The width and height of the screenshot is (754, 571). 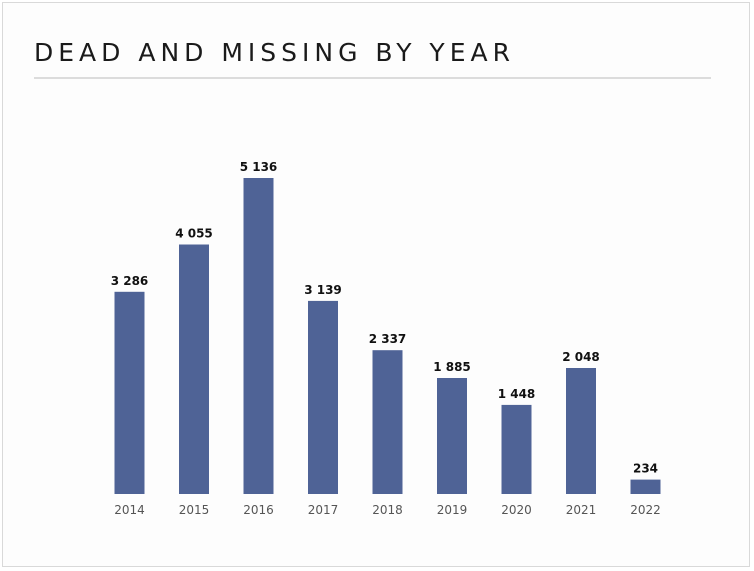 I want to click on x-tick-2016: 2016, so click(x=258, y=510).